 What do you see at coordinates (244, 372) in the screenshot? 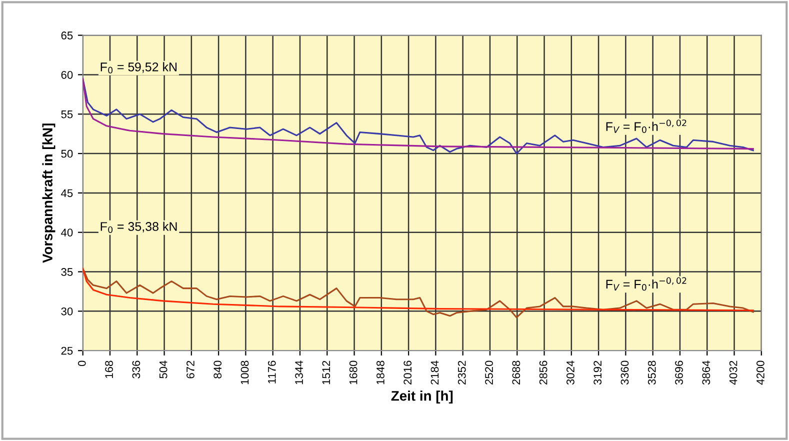
I see `x-tick-label: 1008` at bounding box center [244, 372].